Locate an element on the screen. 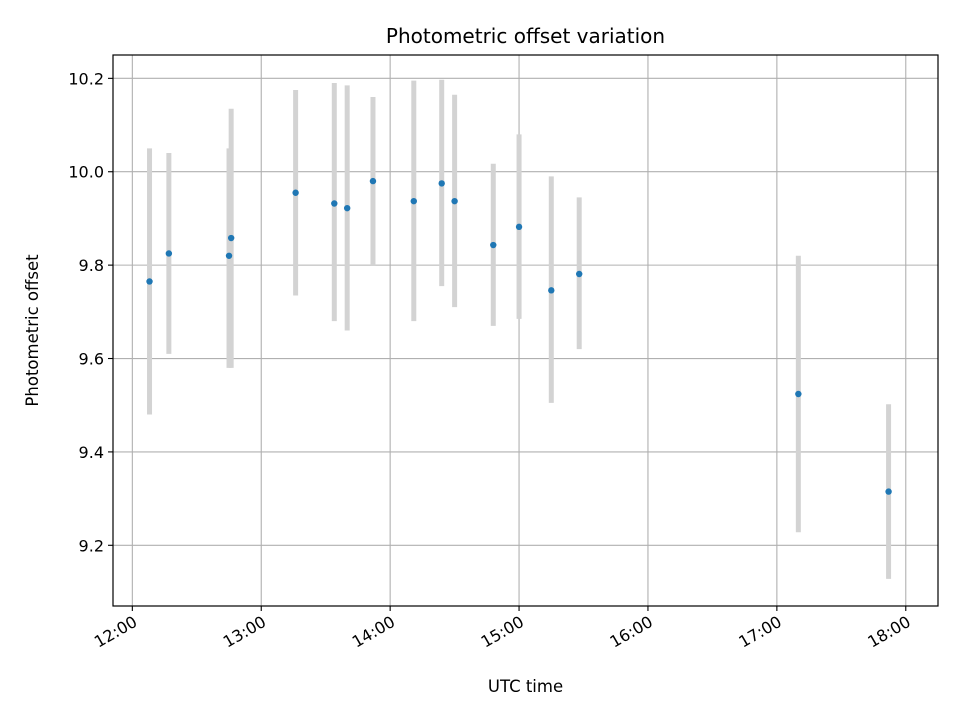 The width and height of the screenshot is (960, 720). y-tick-label: 10.0 is located at coordinates (86, 172).